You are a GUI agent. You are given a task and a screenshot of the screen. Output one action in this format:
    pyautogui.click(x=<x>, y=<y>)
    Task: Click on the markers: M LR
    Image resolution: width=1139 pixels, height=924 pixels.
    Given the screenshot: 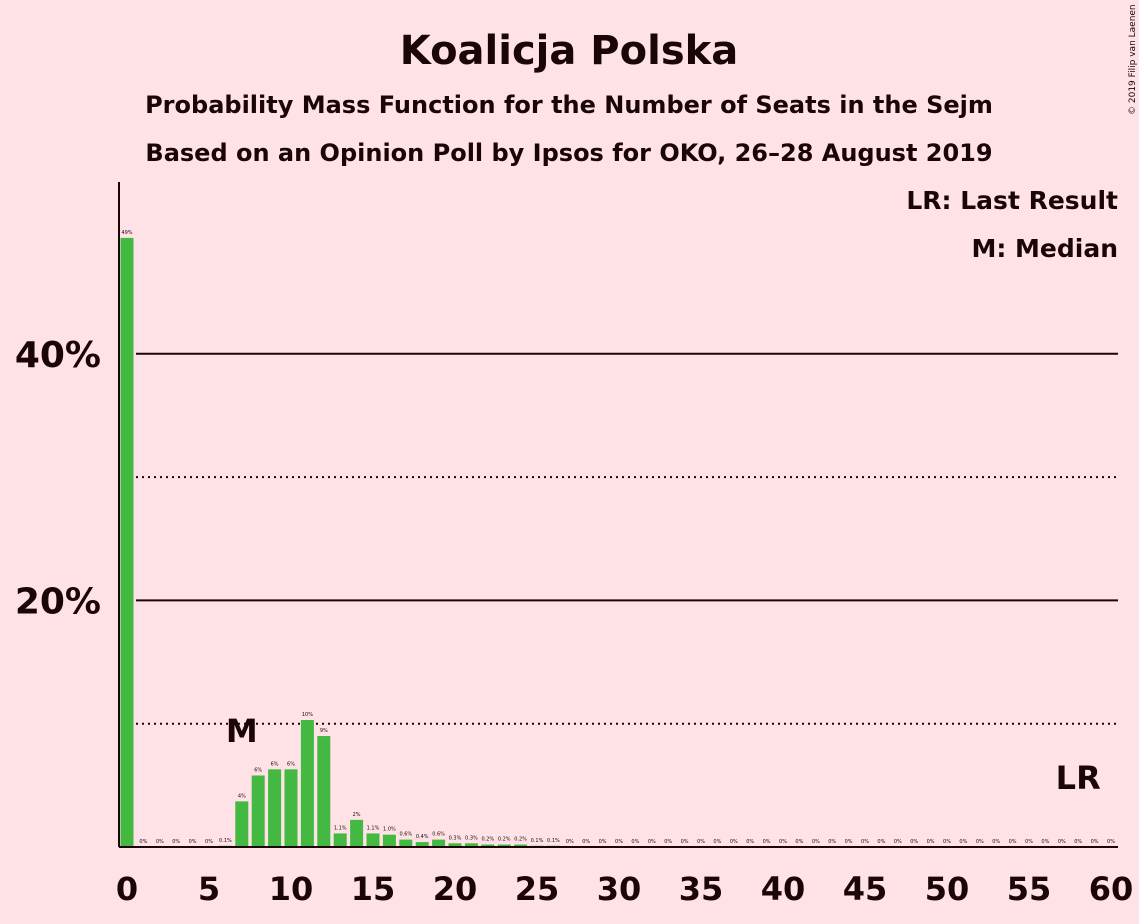 What is the action you would take?
    pyautogui.click(x=663, y=754)
    